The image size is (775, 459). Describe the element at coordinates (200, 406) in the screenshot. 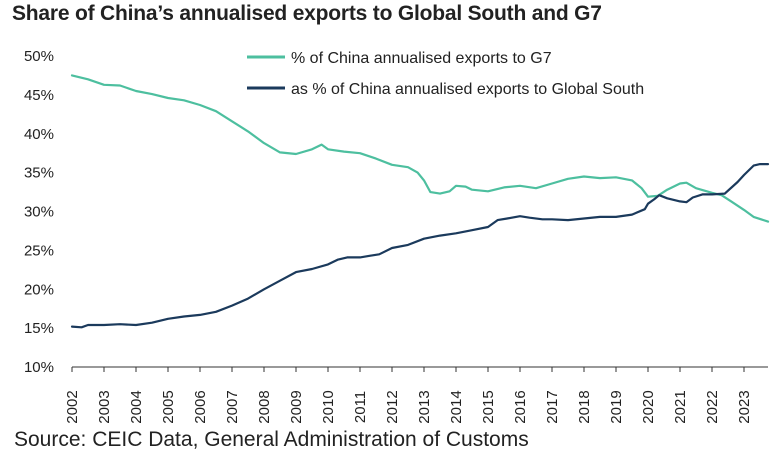

I see `x-tick-label: 2006` at that location.